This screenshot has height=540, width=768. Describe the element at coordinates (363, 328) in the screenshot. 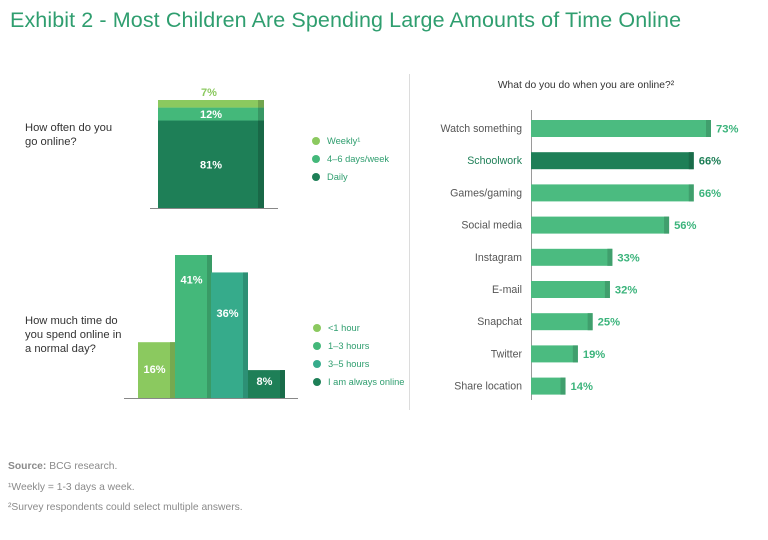

I see `legend-item-less-1-hour: <1 hour` at that location.